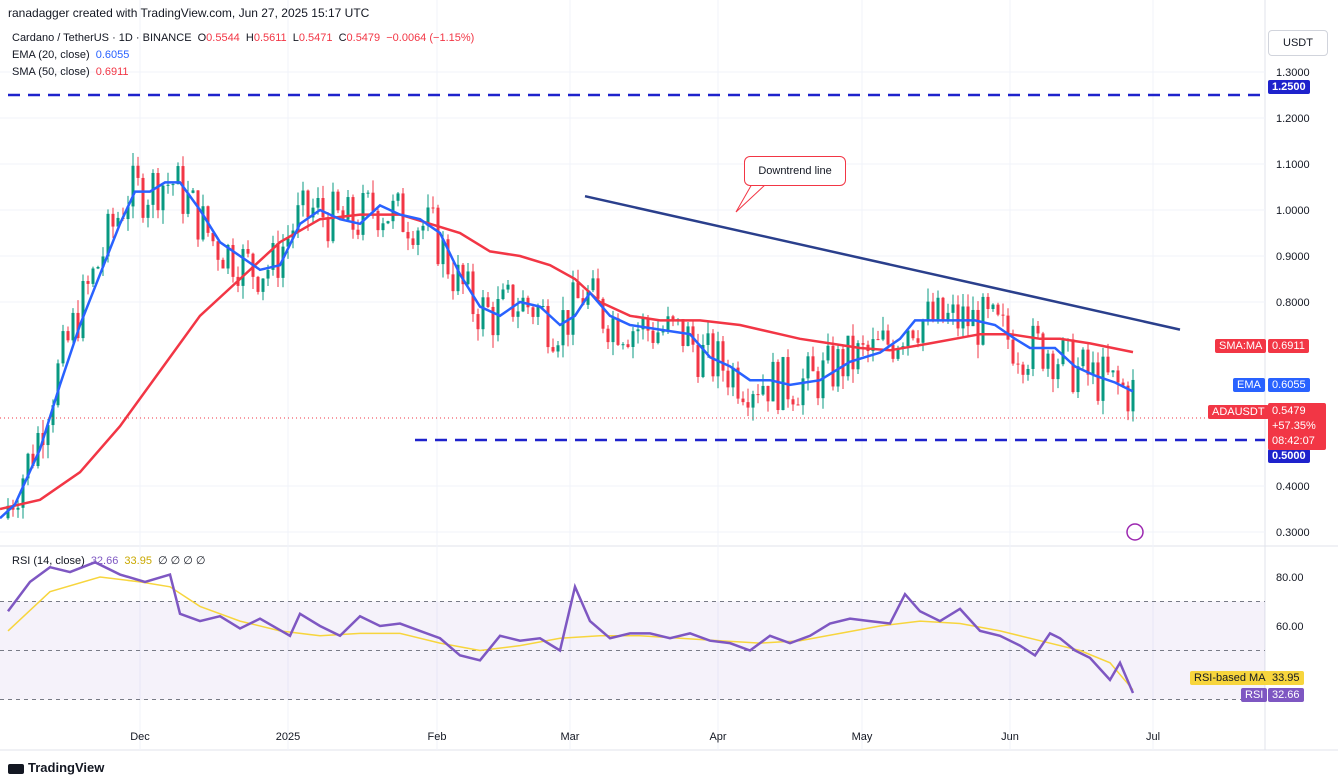 This screenshot has height=781, width=1338. What do you see at coordinates (1298, 43) in the screenshot?
I see `currency-button: USDT` at bounding box center [1298, 43].